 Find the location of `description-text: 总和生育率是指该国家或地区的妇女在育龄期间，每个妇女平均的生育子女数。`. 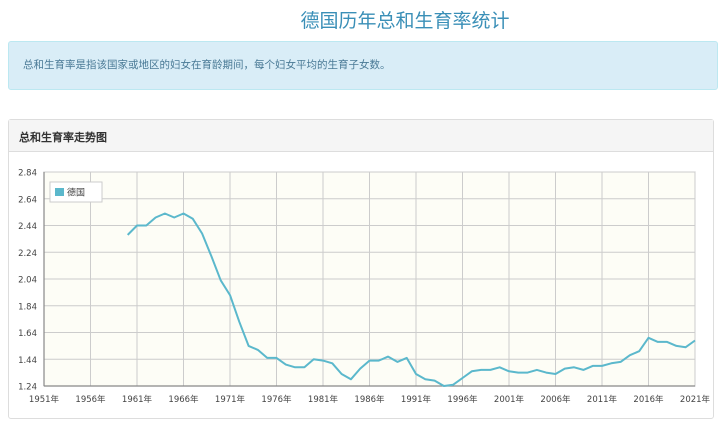

description-text: 总和生育率是指该国家或地区的妇女在育龄期间，每个妇女平均的生育子女数。 is located at coordinates (207, 65).